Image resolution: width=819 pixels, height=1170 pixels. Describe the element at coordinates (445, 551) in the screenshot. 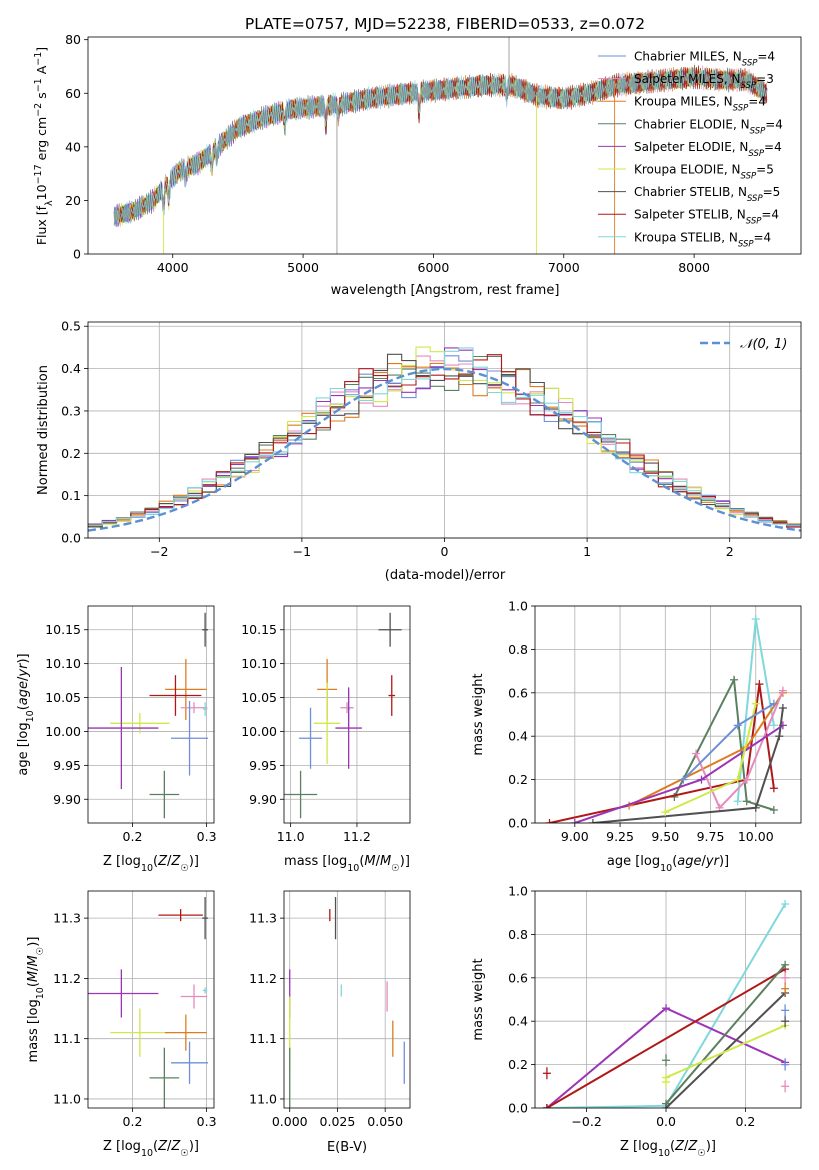

I see `x-tick-label: 0` at that location.